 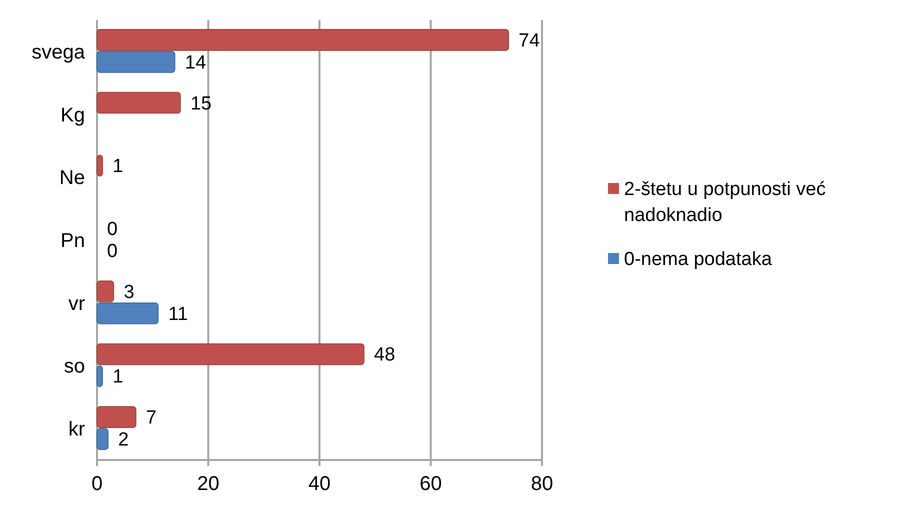 What do you see at coordinates (77, 429) in the screenshot?
I see `y-tick-label: kr` at bounding box center [77, 429].